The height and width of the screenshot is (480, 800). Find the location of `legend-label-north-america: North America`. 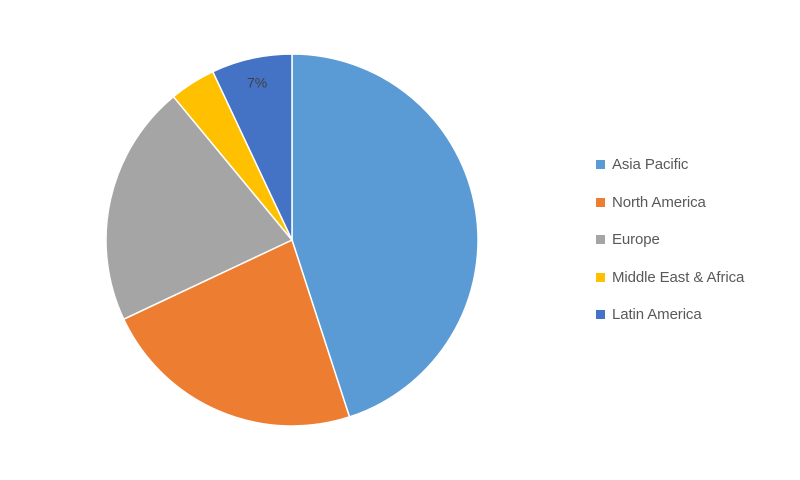

legend-label-north-america: North America is located at coordinates (659, 202).